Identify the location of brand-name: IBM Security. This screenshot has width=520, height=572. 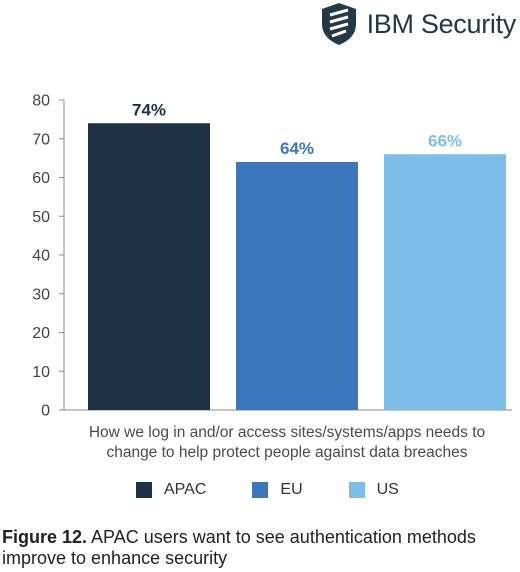
(441, 23).